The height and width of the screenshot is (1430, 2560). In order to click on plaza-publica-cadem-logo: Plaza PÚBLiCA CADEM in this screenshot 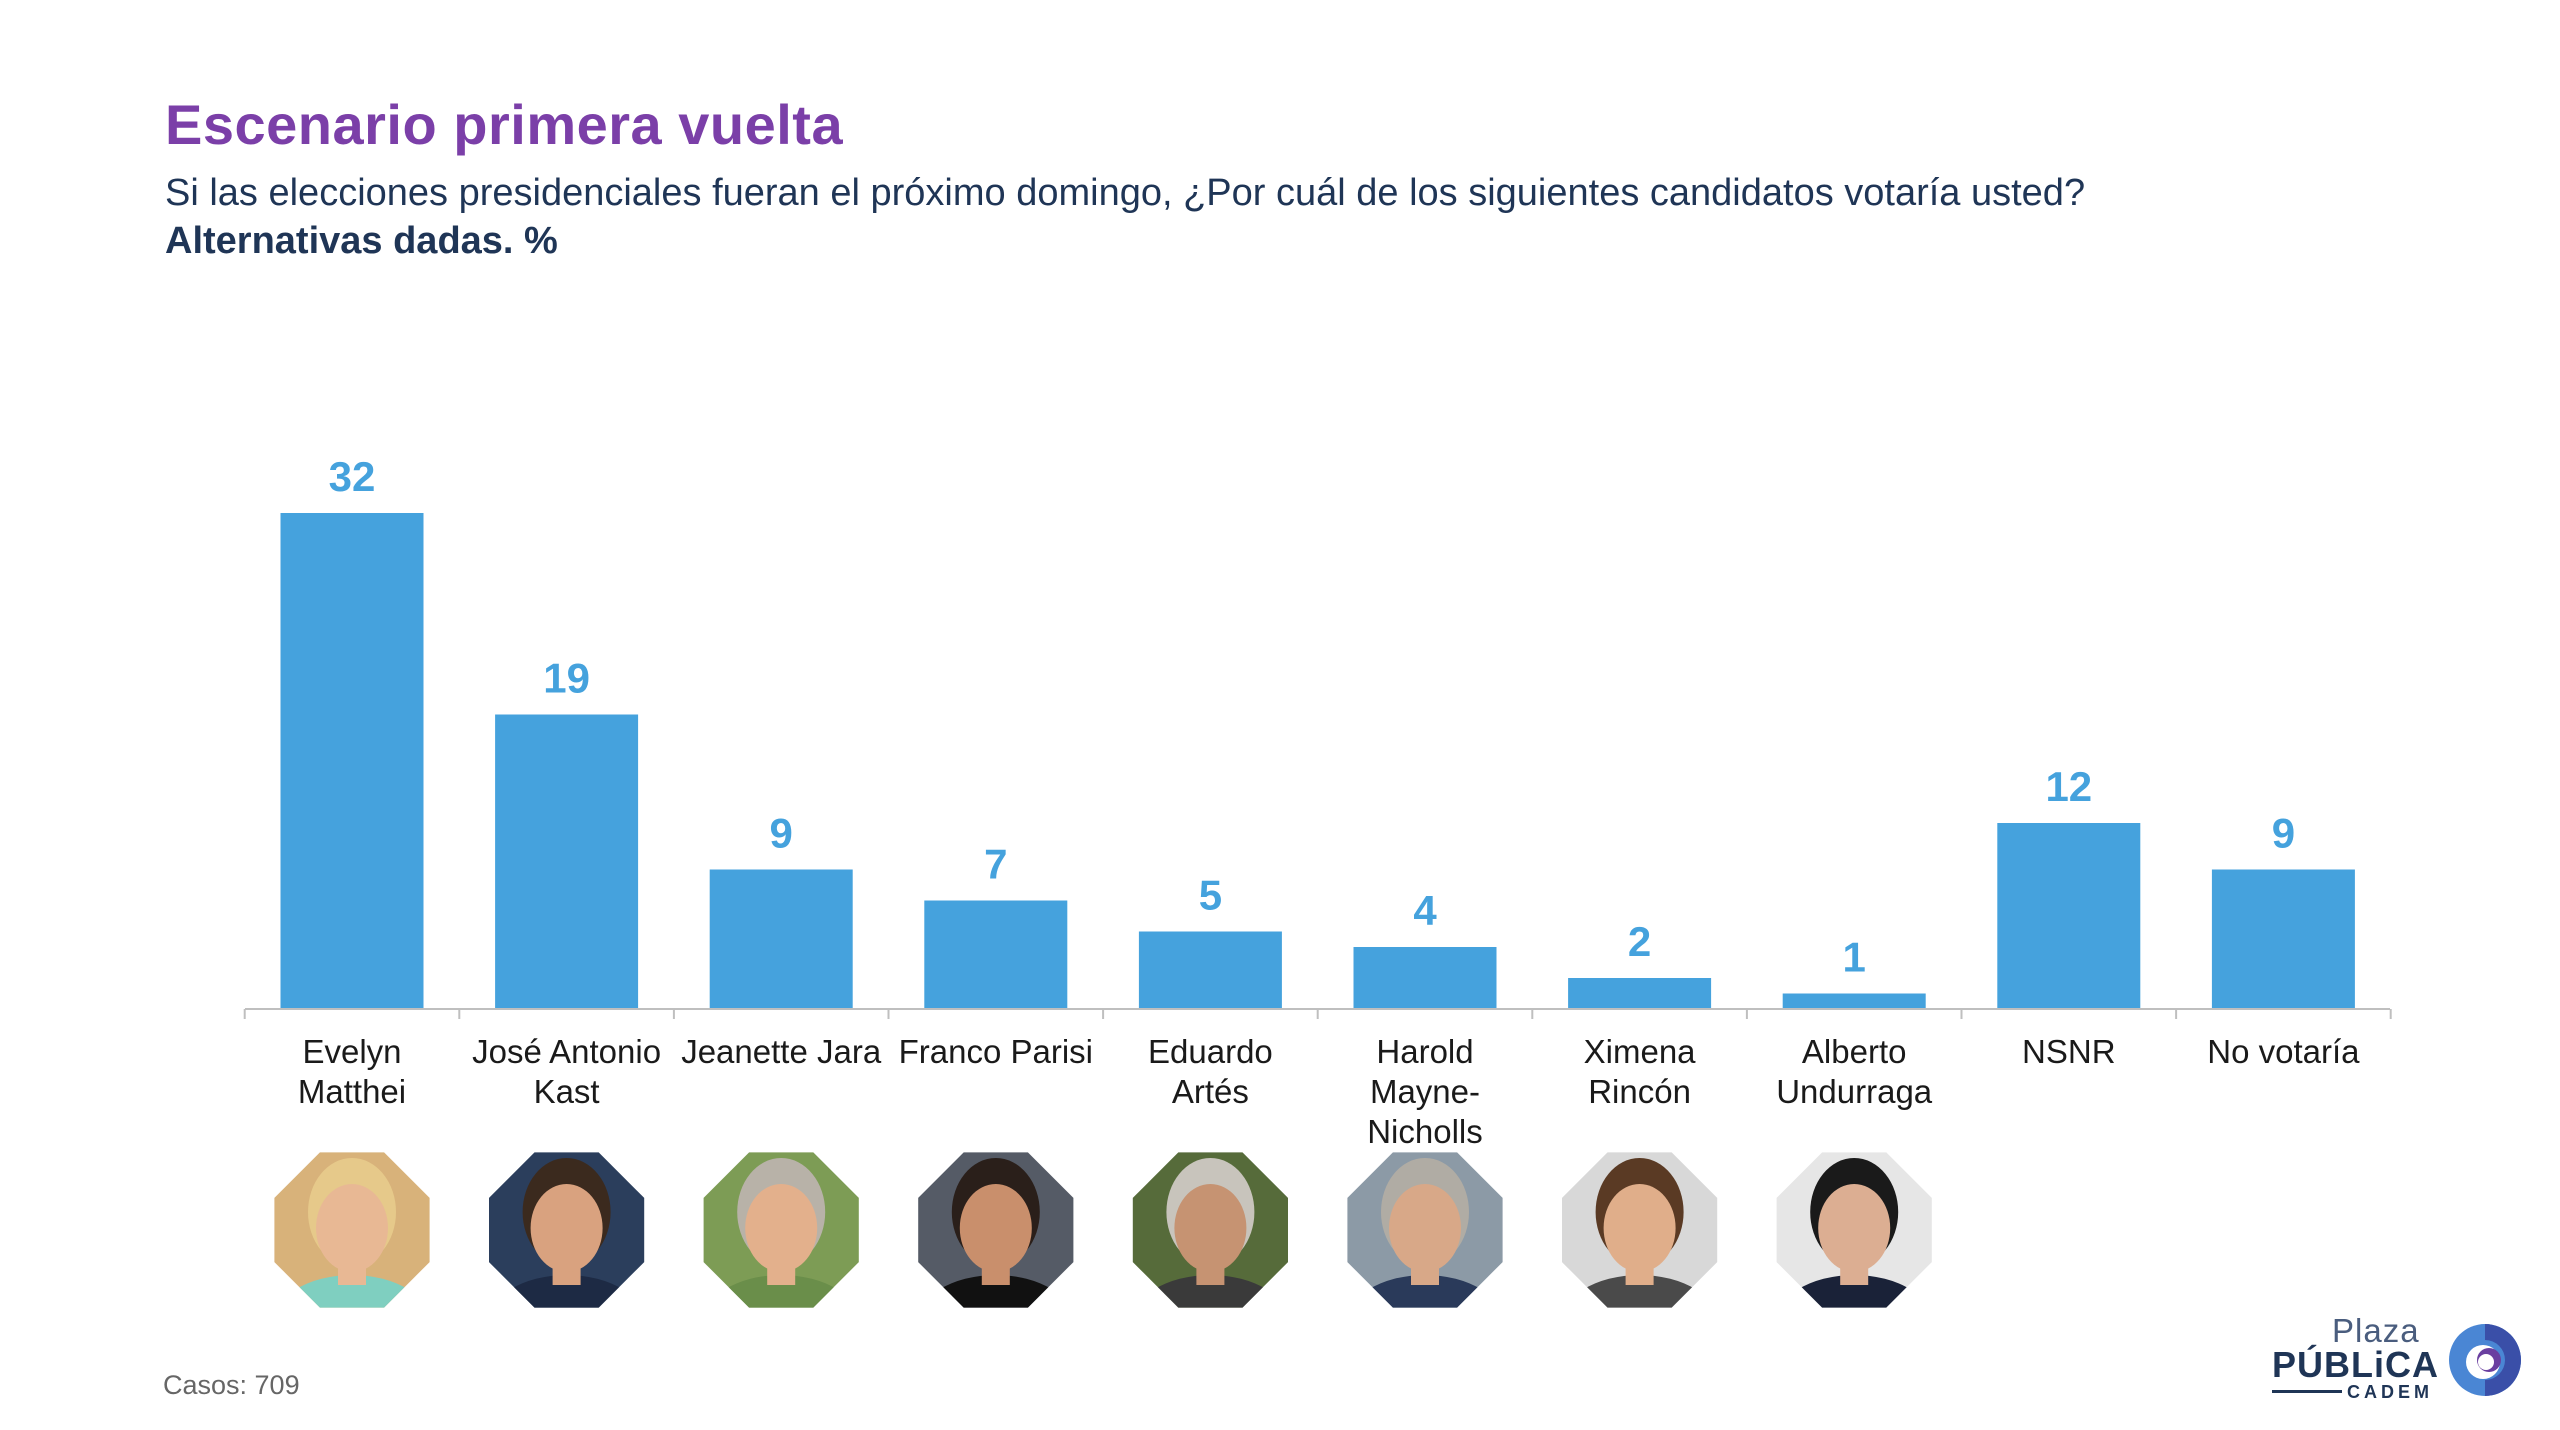, I will do `click(2400, 1362)`.